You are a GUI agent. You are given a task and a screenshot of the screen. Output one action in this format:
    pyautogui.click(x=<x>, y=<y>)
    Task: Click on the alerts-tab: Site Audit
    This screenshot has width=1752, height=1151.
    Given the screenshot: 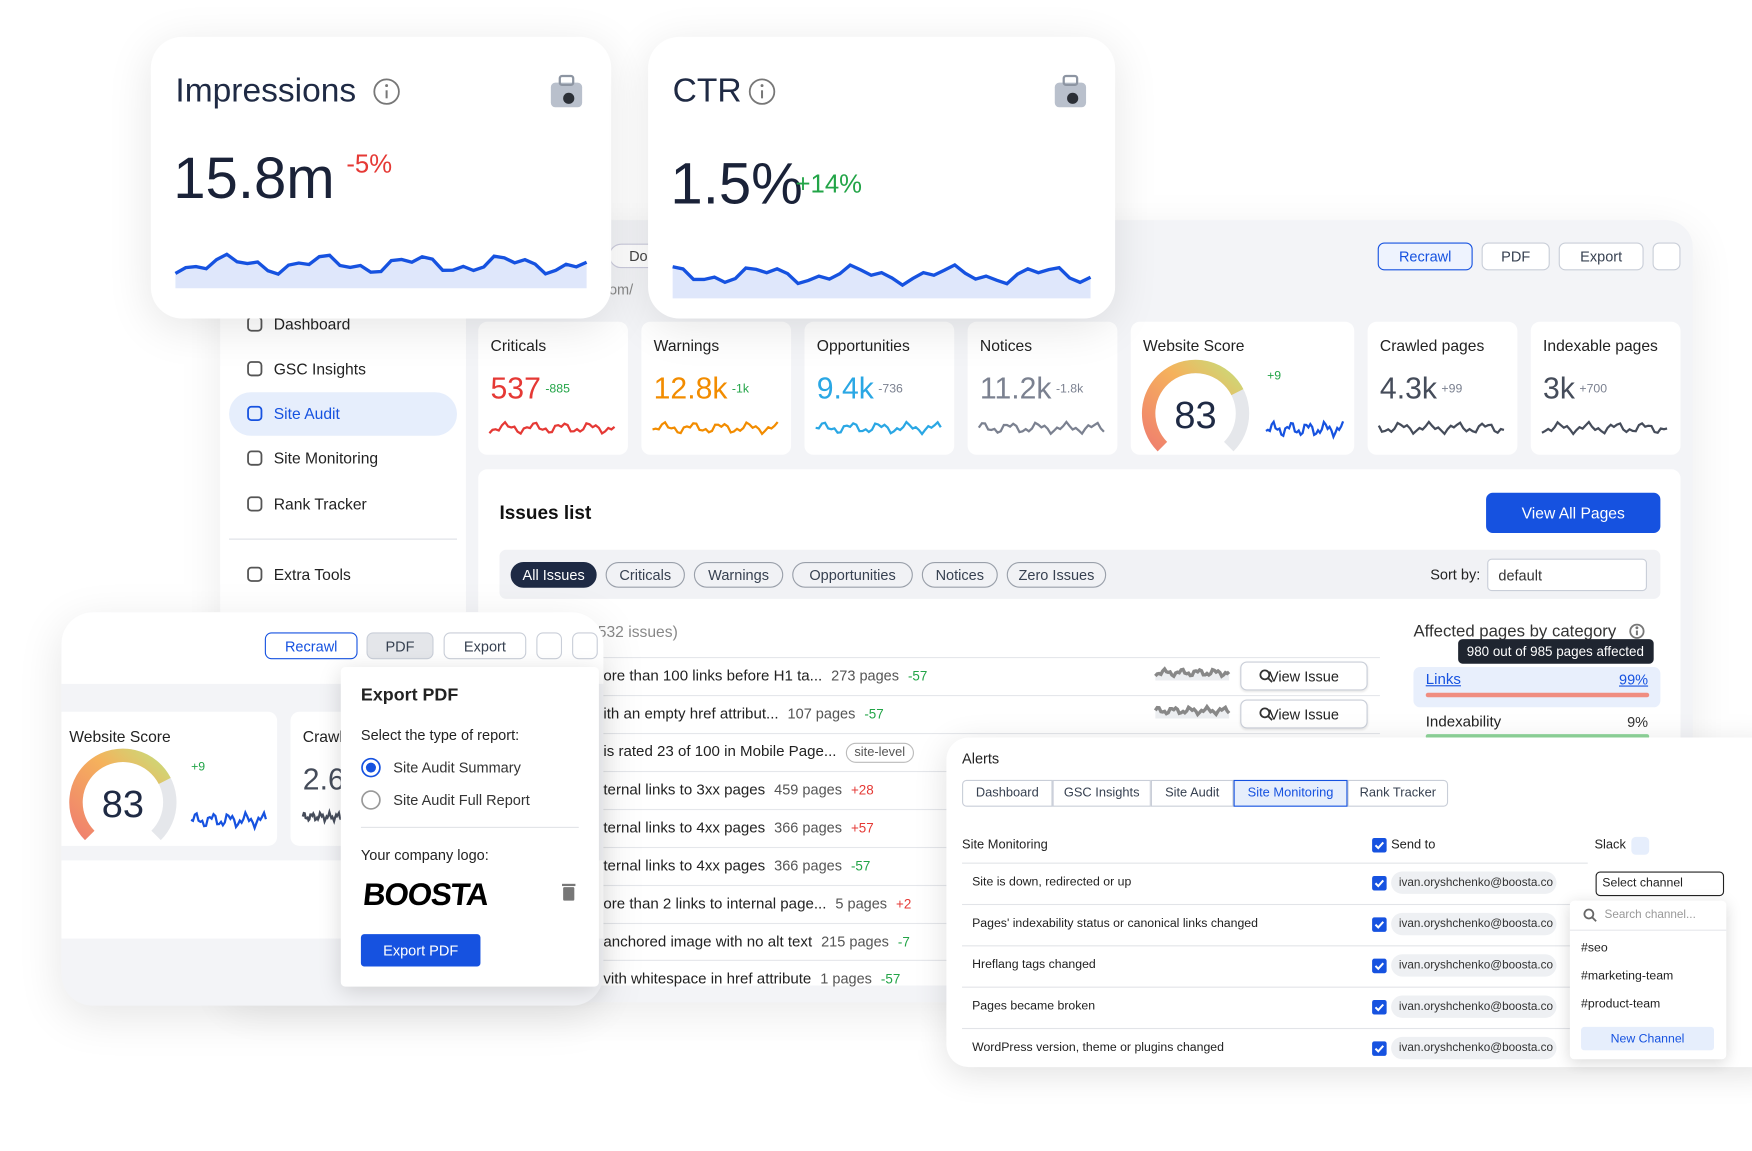 What is the action you would take?
    pyautogui.click(x=1192, y=793)
    